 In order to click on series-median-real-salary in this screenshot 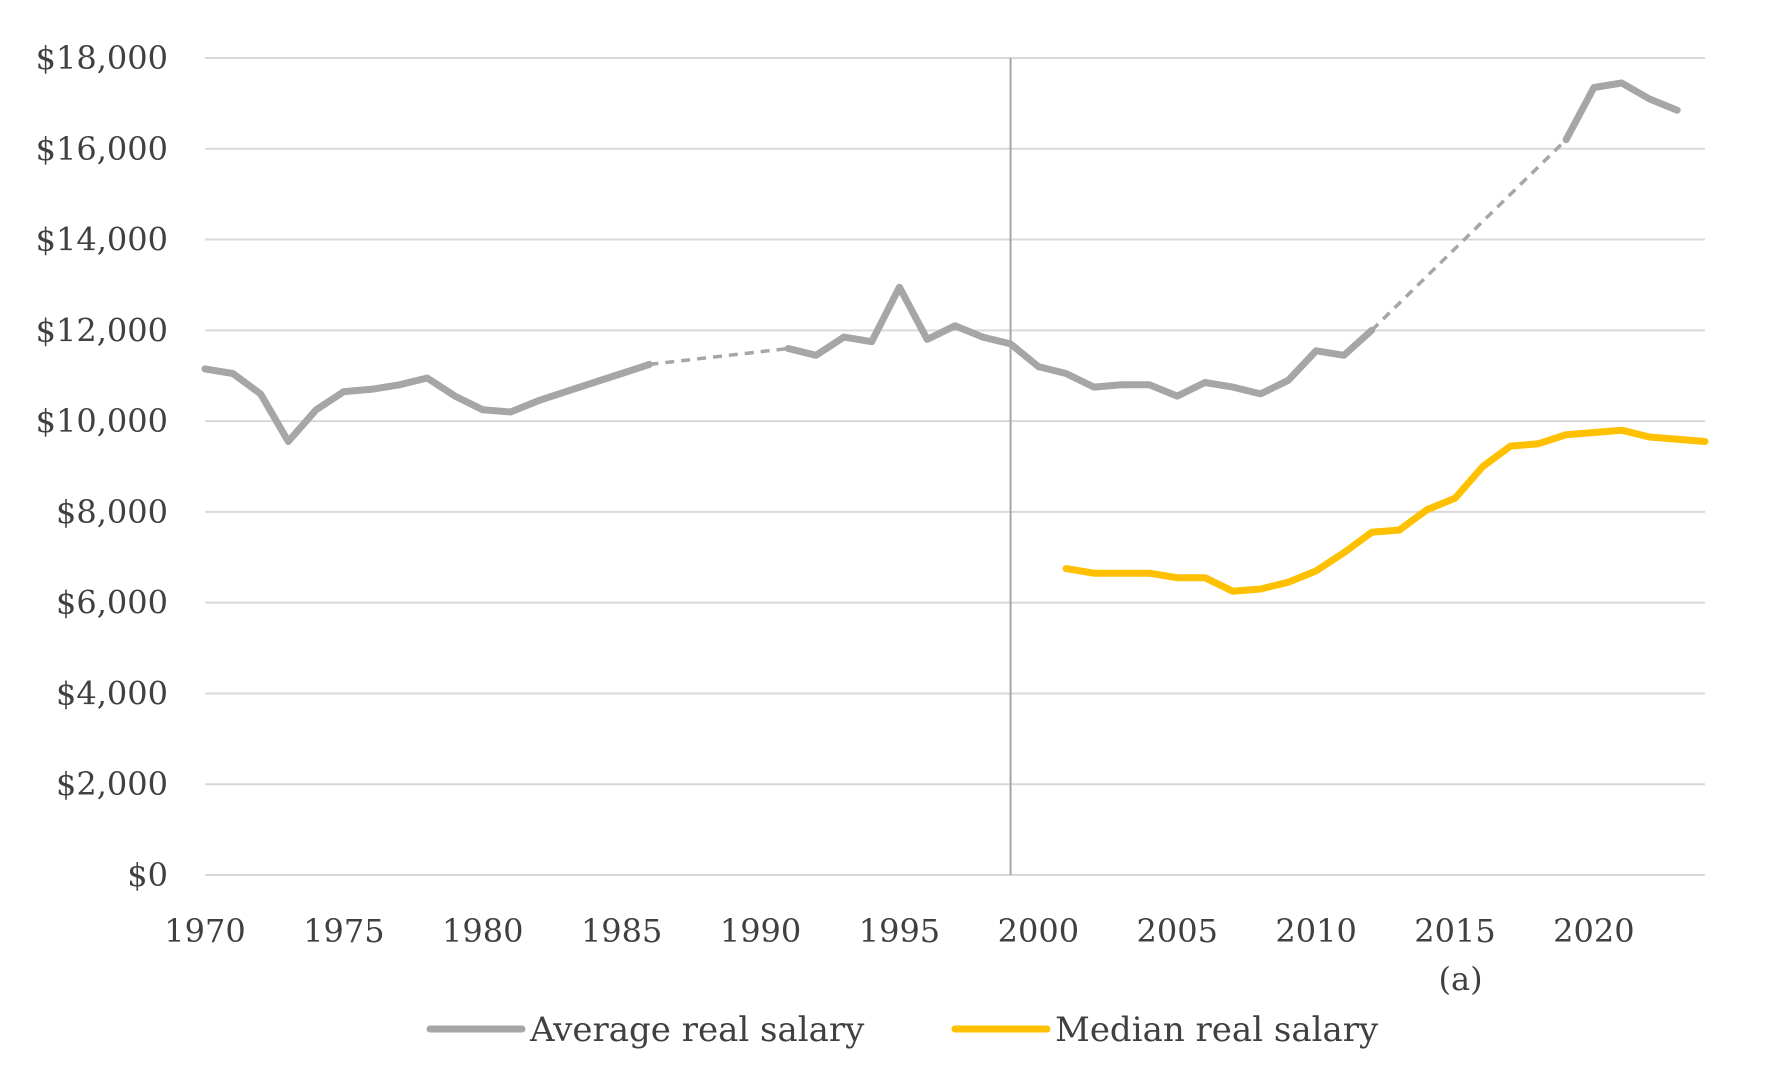, I will do `click(1385, 510)`.